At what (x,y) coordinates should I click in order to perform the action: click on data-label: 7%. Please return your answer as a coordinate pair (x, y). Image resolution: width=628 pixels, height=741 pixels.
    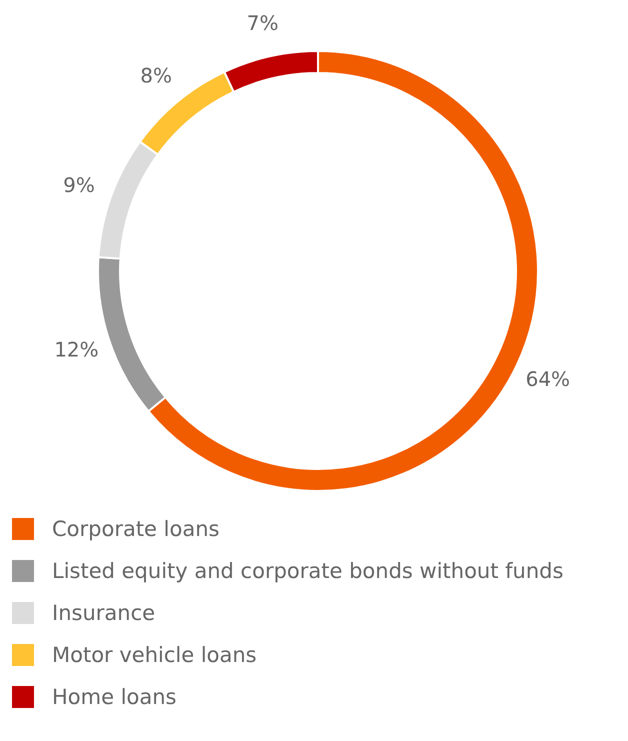
    Looking at the image, I should click on (262, 23).